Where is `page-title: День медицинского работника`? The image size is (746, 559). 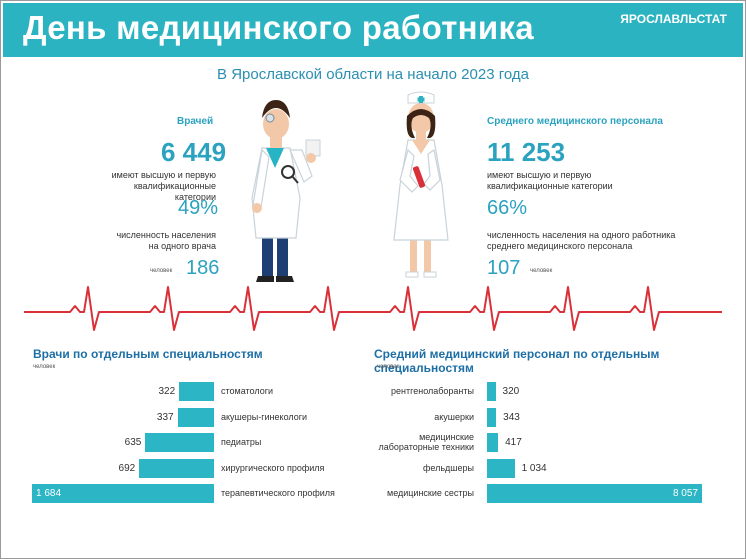 page-title: День медицинского работника is located at coordinates (278, 27).